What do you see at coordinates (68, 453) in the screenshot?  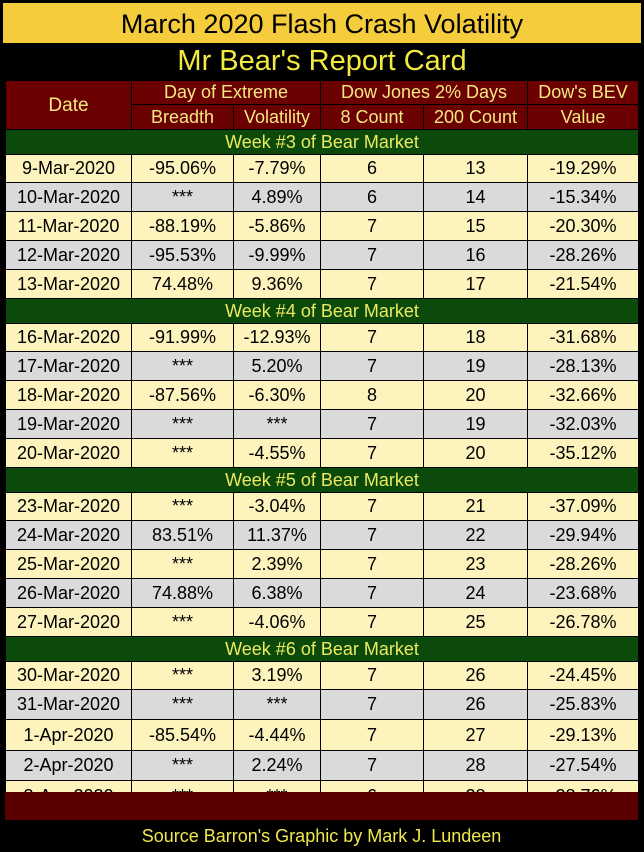 I see `cell-date: 20-Mar-2020` at bounding box center [68, 453].